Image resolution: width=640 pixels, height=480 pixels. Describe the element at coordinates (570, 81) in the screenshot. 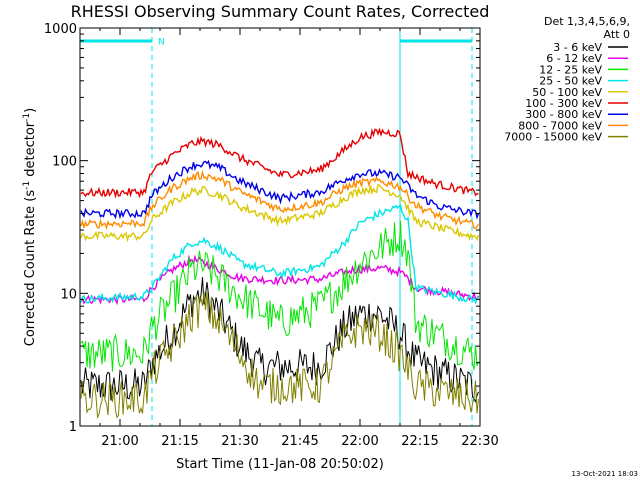

I see `legend-label-3: 25 - 50 keV` at that location.